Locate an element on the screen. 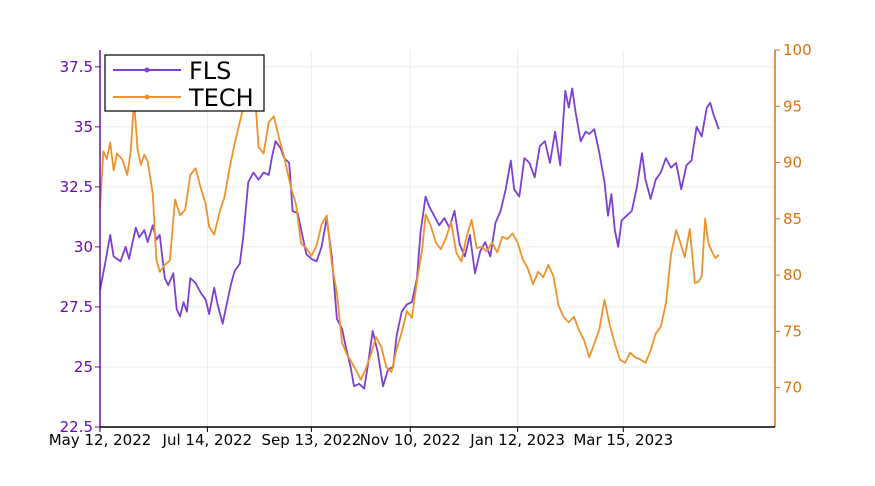 This screenshot has width=875, height=486. y-left-tick-label: 30 is located at coordinates (83, 247).